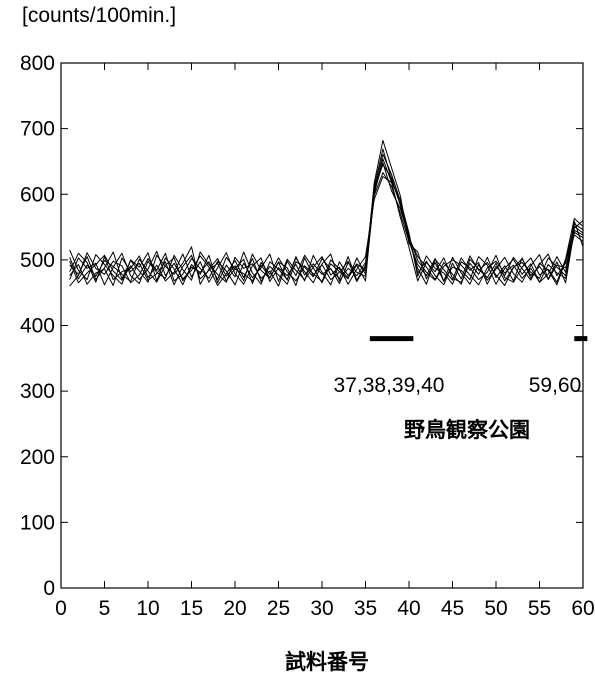  I want to click on x-axis-label: 試料番号, so click(327, 662).